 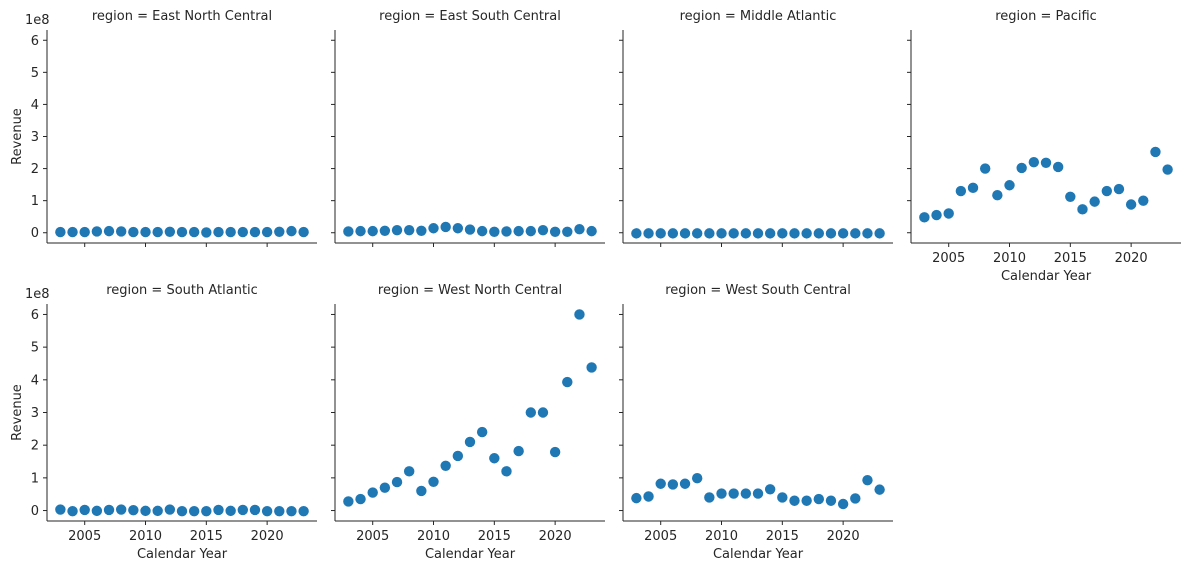 I want to click on facet-title: region = West South Central, so click(x=758, y=290).